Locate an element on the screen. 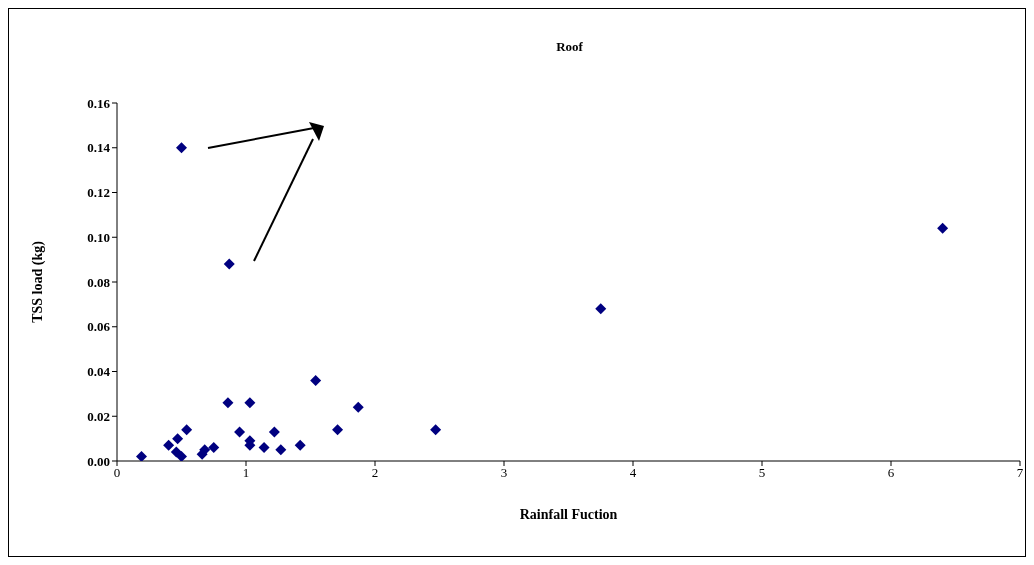 This screenshot has height=565, width=1034. y-tick-label: 0.12 is located at coordinates (98, 193).